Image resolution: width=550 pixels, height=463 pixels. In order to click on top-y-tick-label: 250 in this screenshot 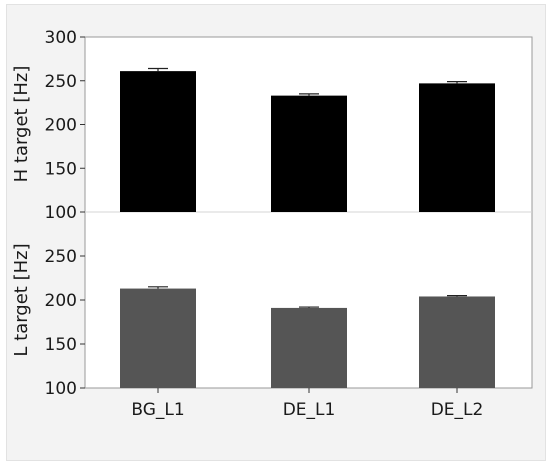, I will do `click(61, 82)`.